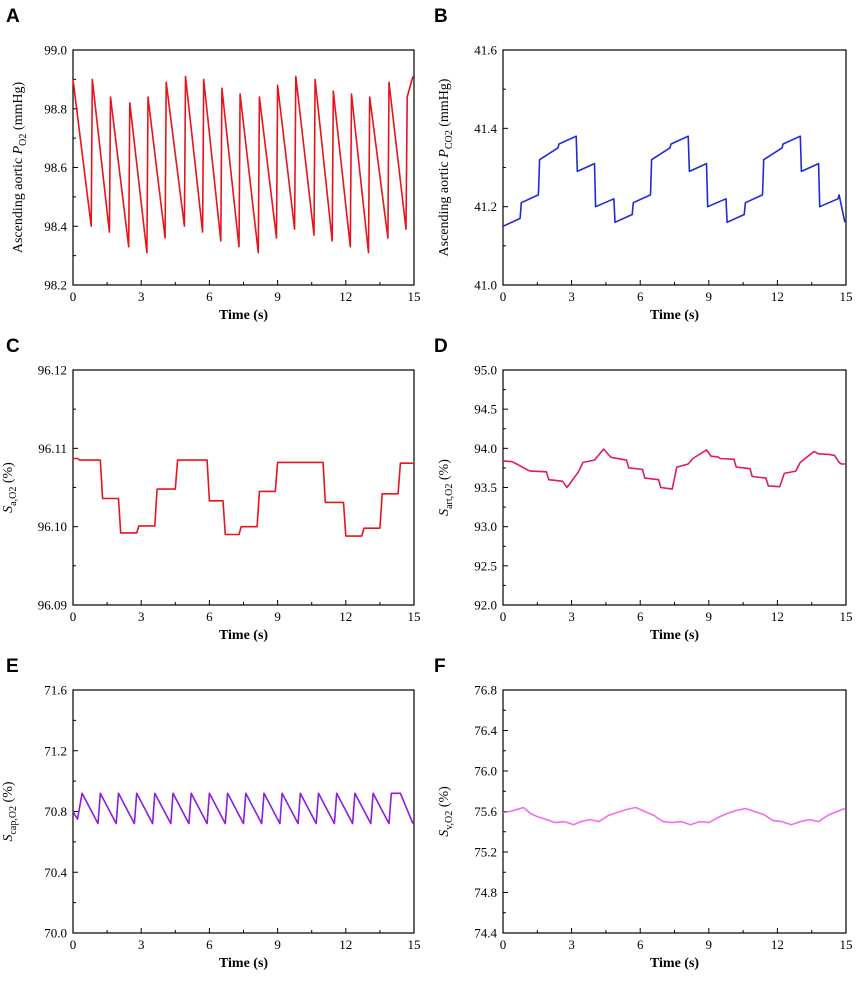  Describe the element at coordinates (243, 315) in the screenshot. I see `x-axis-title-a: Time (s)` at that location.